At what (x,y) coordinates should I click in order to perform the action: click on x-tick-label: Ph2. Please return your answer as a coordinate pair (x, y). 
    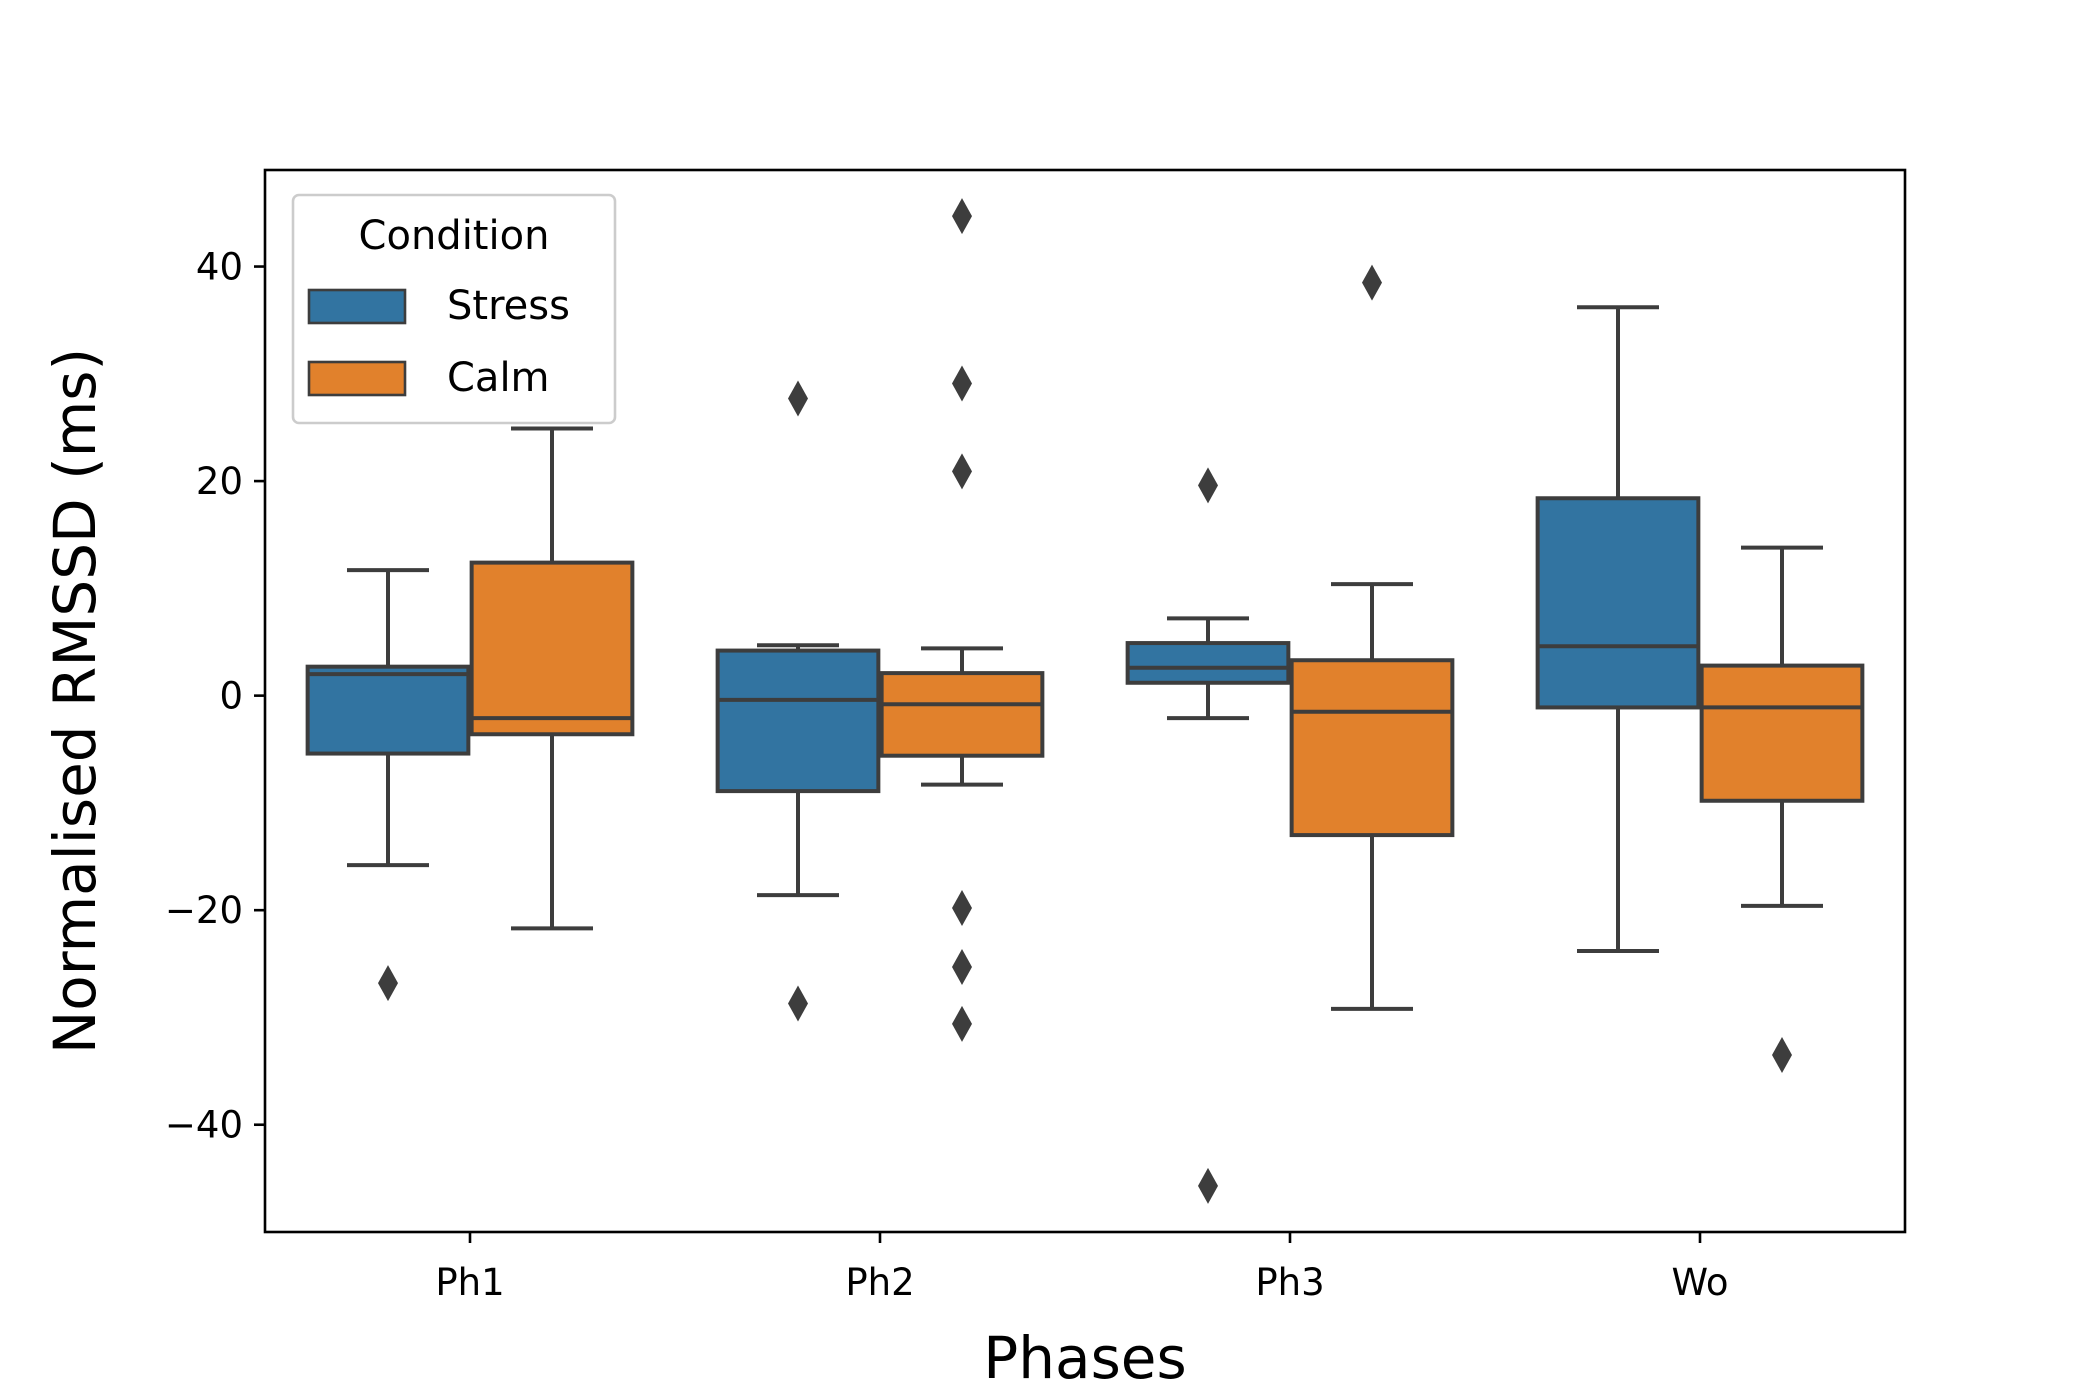
    Looking at the image, I should click on (879, 1282).